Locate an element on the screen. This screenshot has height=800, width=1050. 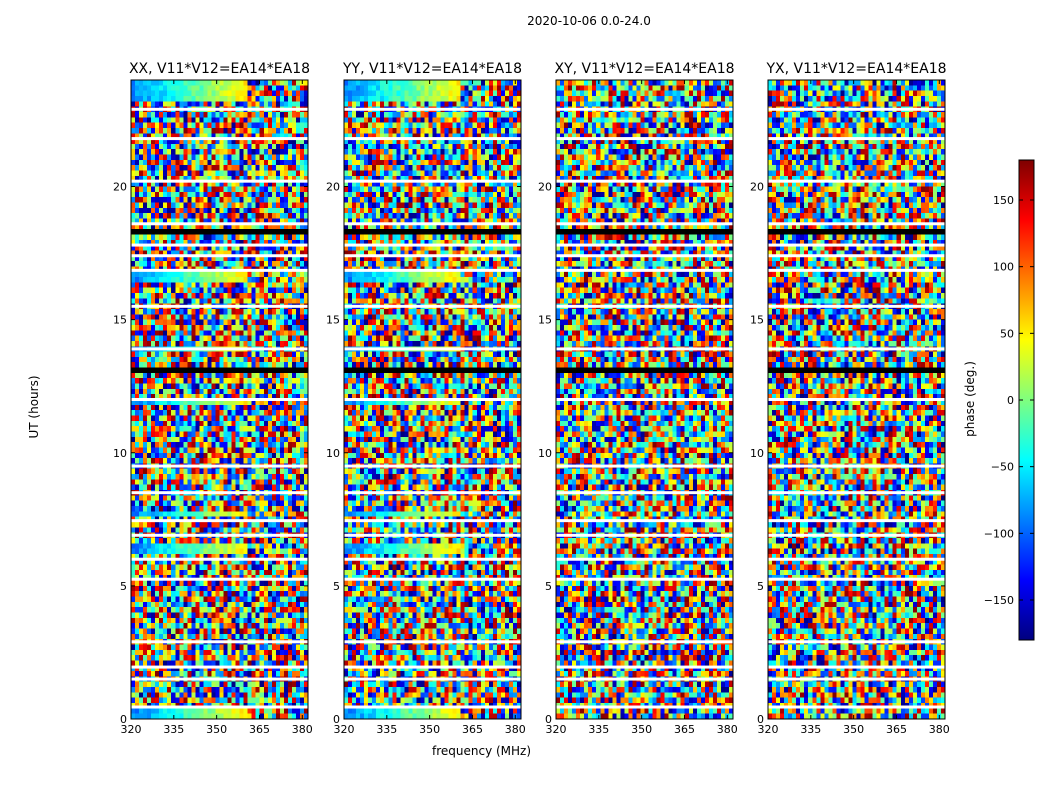
colorbar-tick-label: 0 is located at coordinates (1010, 400).